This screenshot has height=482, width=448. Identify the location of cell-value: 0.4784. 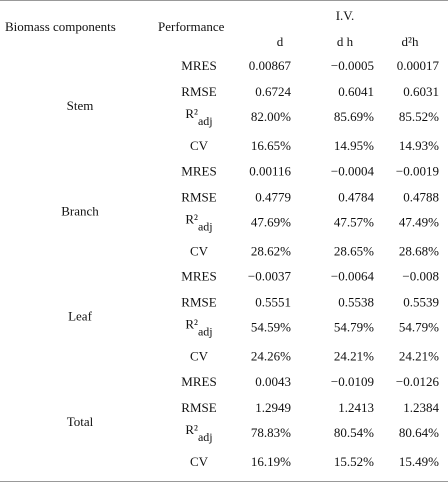
(356, 196).